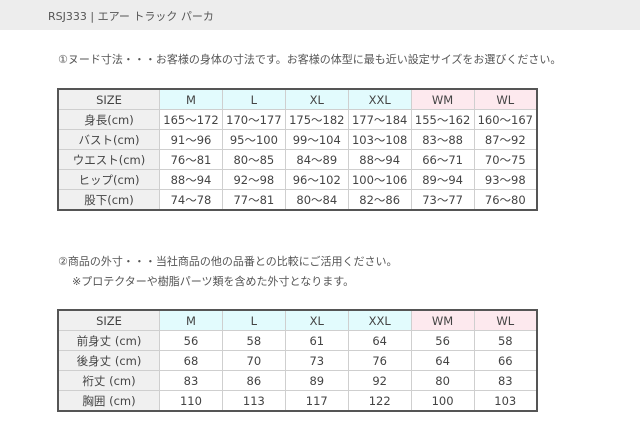 The height and width of the screenshot is (433, 640). I want to click on cell: 170～177, so click(253, 119).